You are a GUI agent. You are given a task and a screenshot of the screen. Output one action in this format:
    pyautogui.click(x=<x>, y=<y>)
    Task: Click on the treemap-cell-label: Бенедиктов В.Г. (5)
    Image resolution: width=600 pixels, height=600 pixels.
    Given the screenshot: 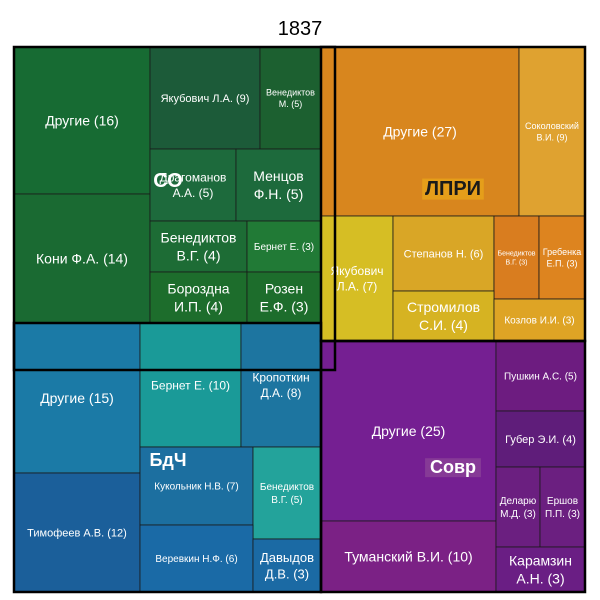 What is the action you would take?
    pyautogui.click(x=287, y=494)
    